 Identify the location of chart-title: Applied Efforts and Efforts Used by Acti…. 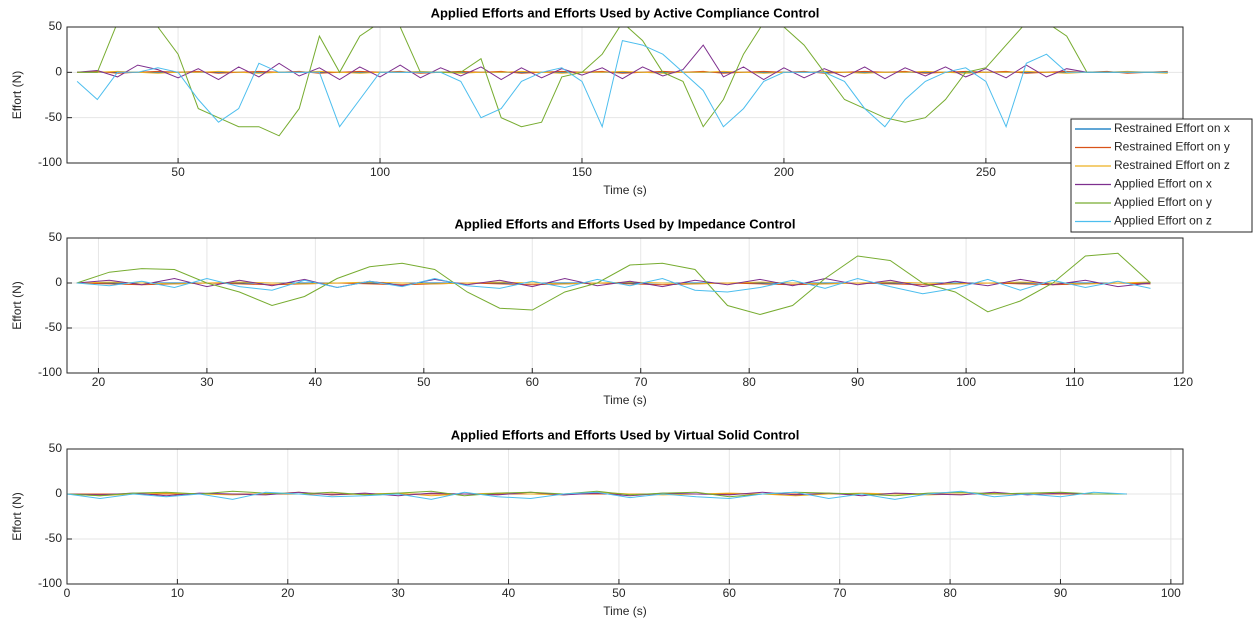
(625, 12).